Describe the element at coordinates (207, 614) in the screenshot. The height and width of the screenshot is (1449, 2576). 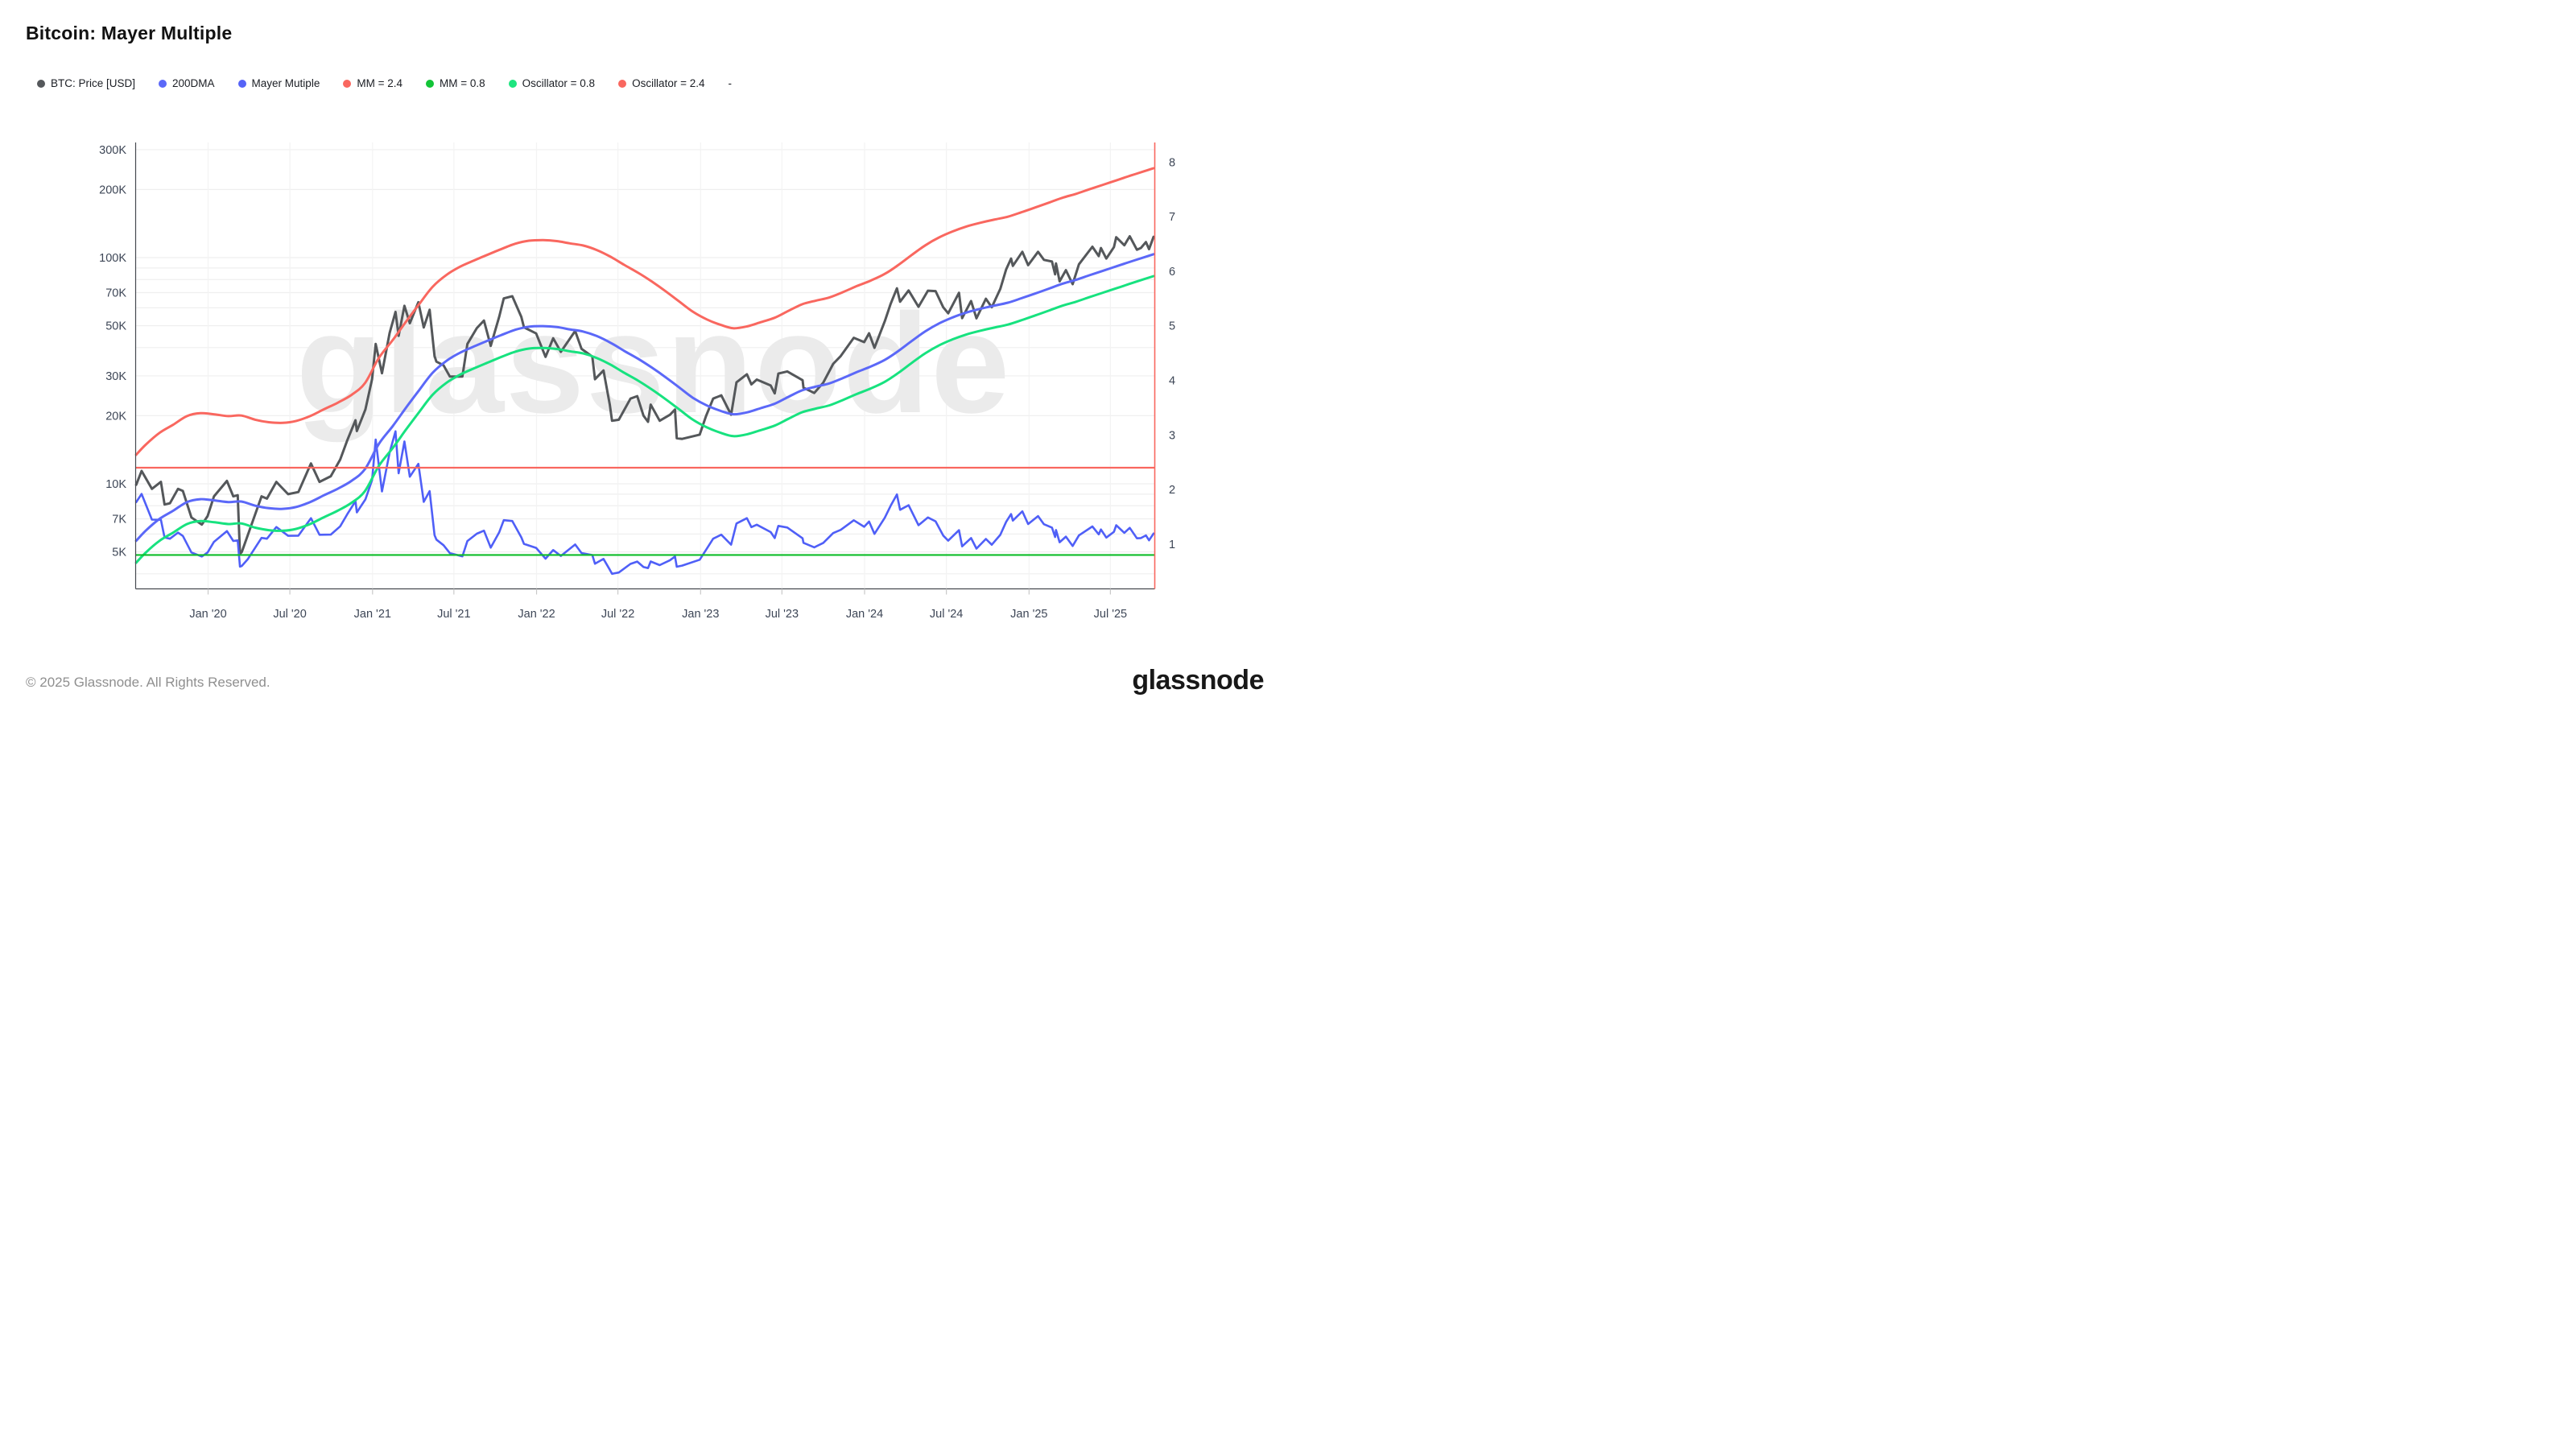
I see `x-axis-label: Jan '20` at that location.